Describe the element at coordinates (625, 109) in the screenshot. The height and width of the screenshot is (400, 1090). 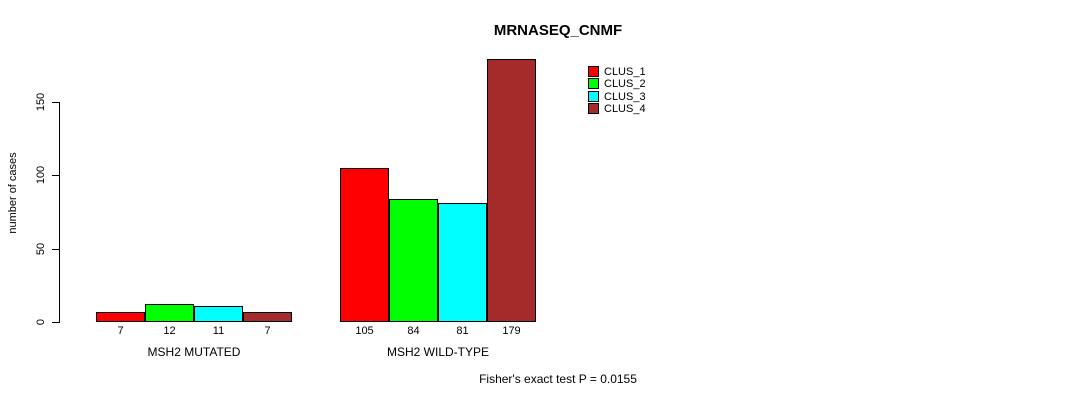
I see `legend-label-CLUS_4: CLUS_4` at that location.